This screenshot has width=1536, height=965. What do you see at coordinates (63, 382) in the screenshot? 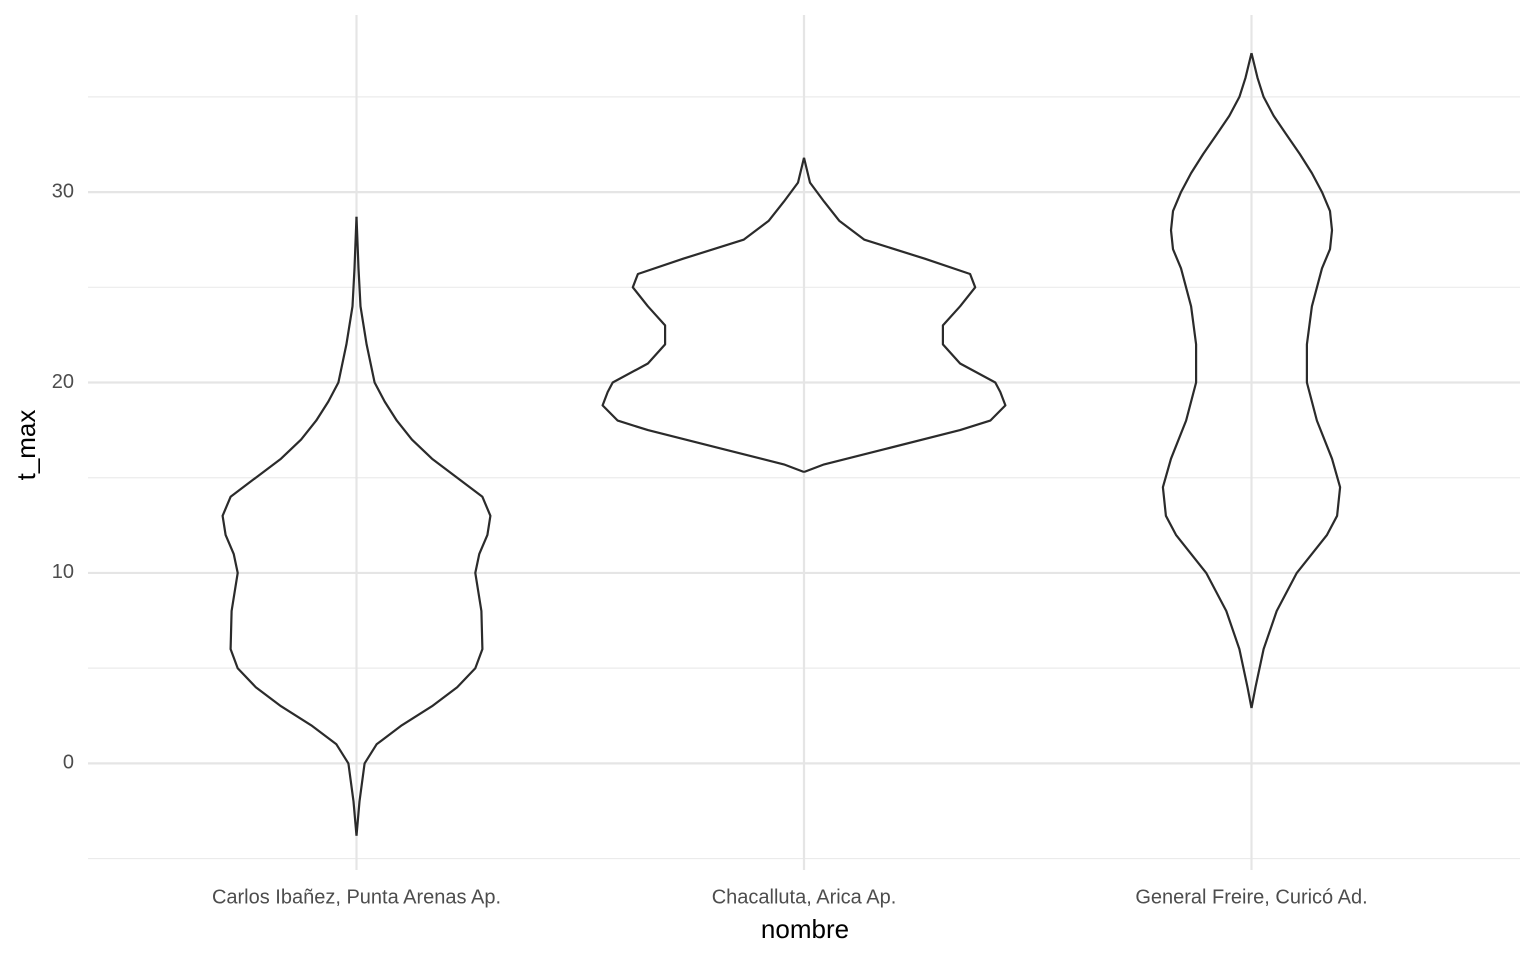
I see `y-tick-label: 20` at bounding box center [63, 382].